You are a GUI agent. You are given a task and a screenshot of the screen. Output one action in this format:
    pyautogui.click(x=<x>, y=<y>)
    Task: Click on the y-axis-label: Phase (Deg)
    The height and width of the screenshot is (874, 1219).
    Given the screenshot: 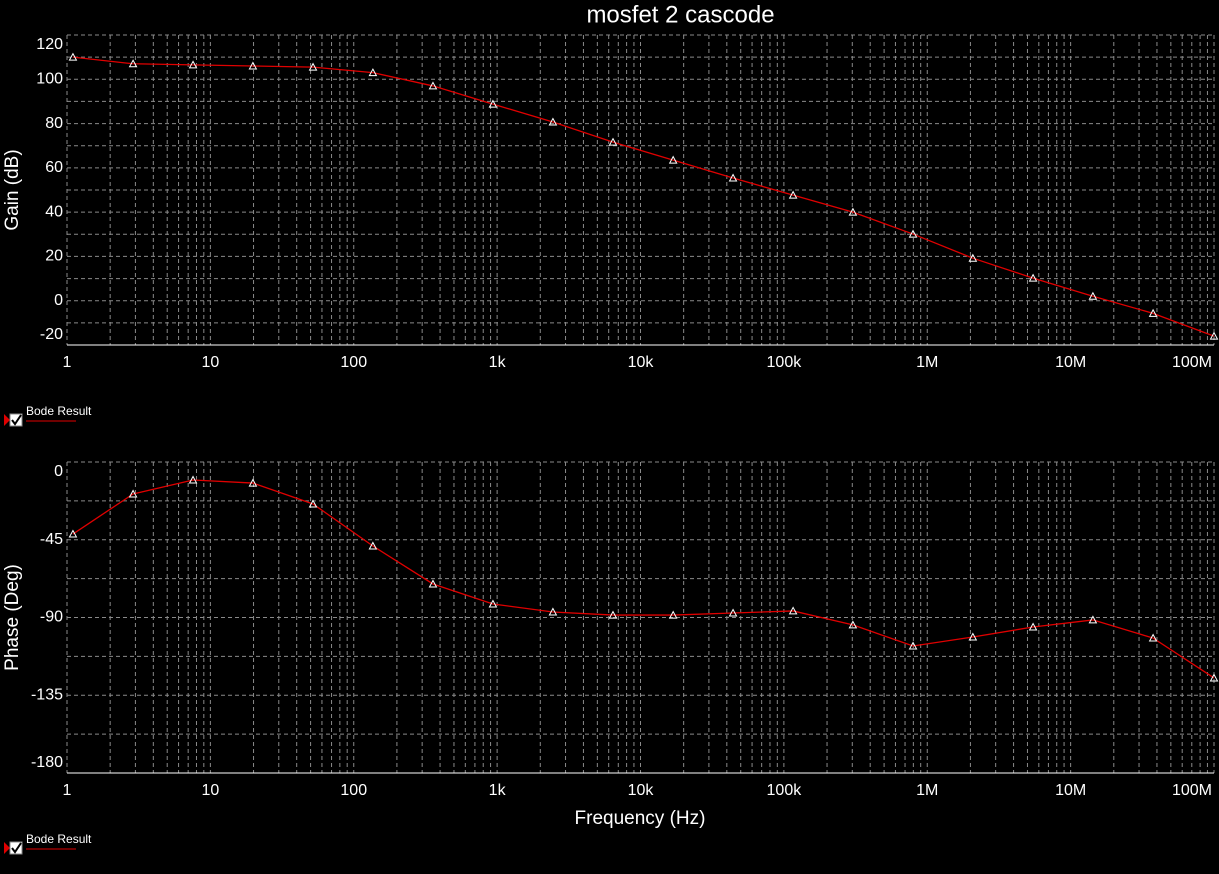 What is the action you would take?
    pyautogui.click(x=12, y=617)
    